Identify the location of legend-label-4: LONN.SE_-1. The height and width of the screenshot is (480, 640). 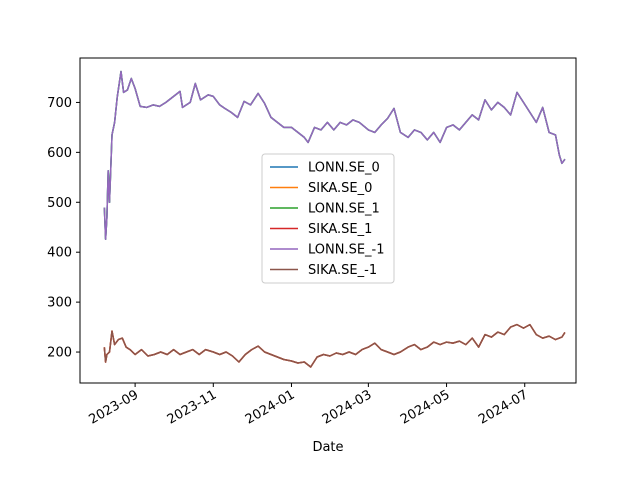
(346, 250).